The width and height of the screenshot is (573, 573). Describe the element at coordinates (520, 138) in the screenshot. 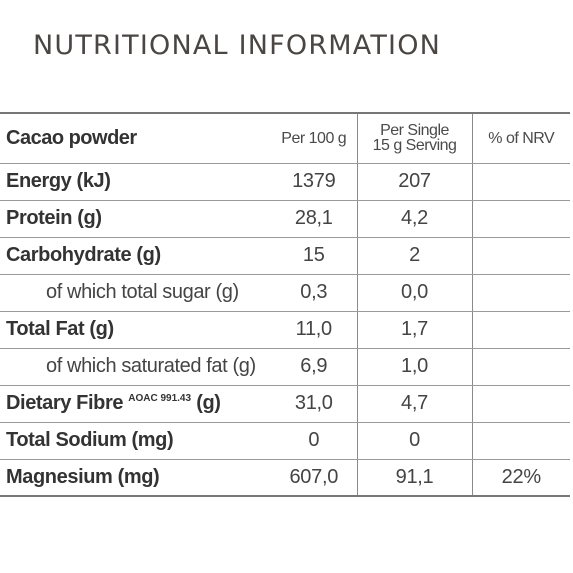

I see `header-nrv: % of NRV` at that location.